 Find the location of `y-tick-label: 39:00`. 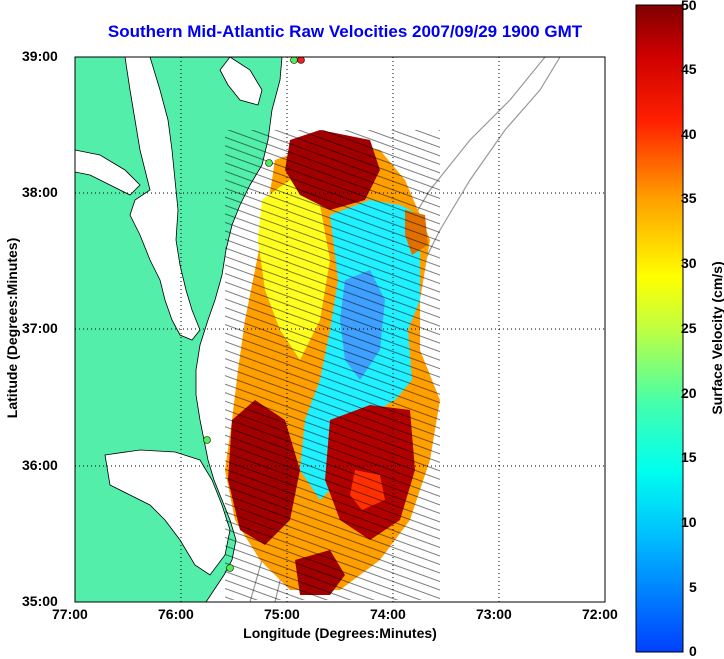

y-tick-label: 39:00 is located at coordinates (40, 56).